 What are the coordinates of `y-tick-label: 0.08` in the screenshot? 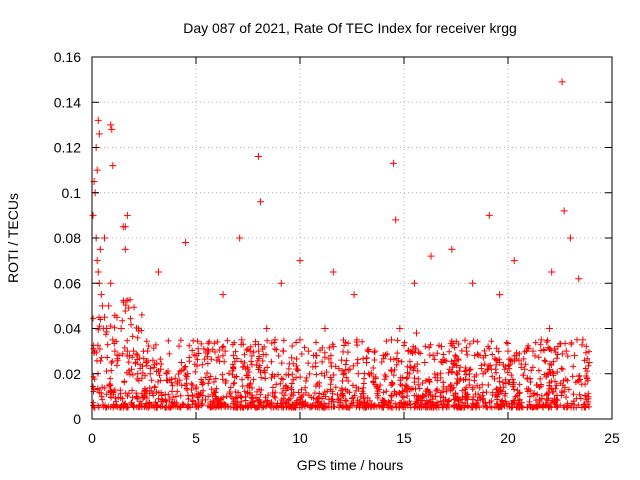 It's located at (67, 238).